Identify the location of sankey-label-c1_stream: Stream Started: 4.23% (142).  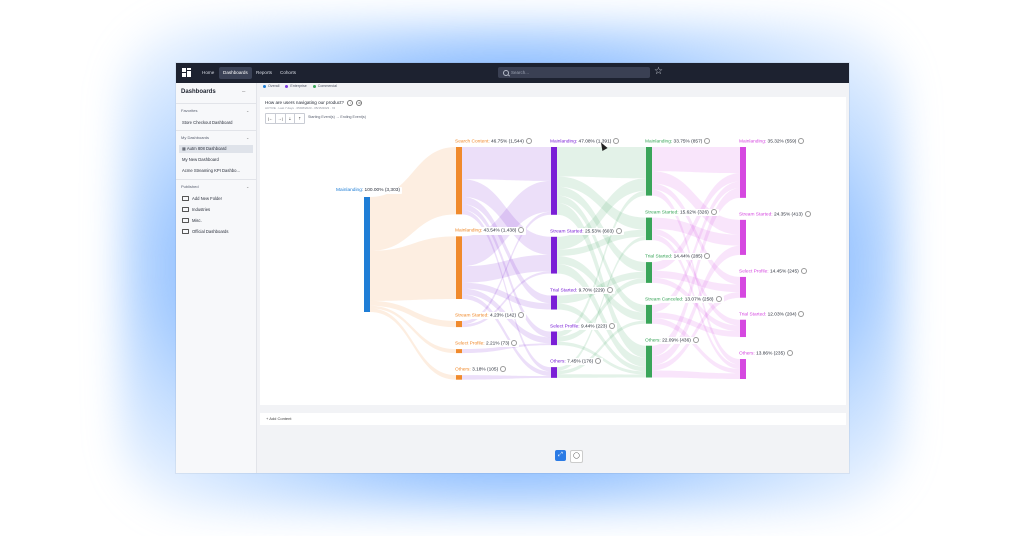
(490, 316).